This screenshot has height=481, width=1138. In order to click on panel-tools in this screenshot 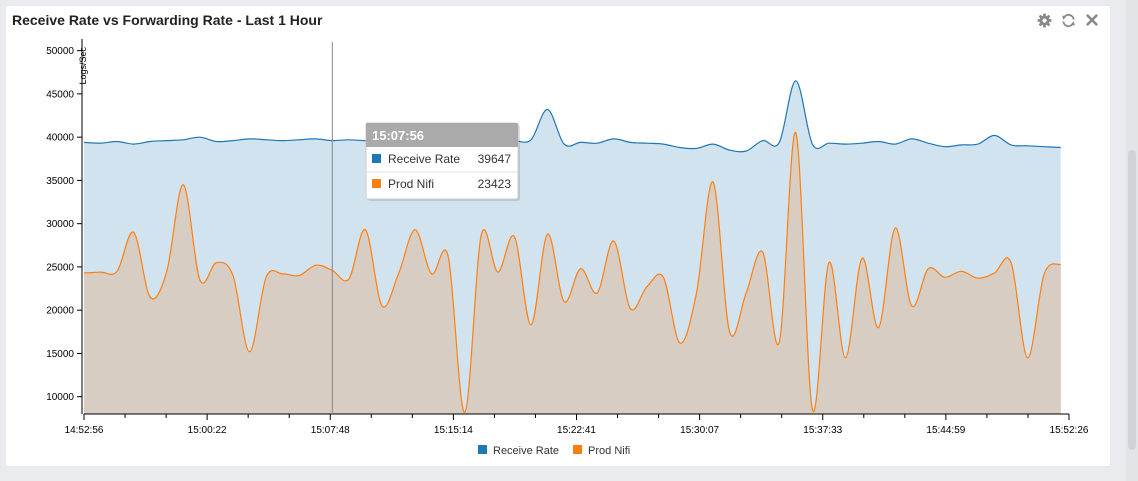, I will do `click(1068, 20)`.